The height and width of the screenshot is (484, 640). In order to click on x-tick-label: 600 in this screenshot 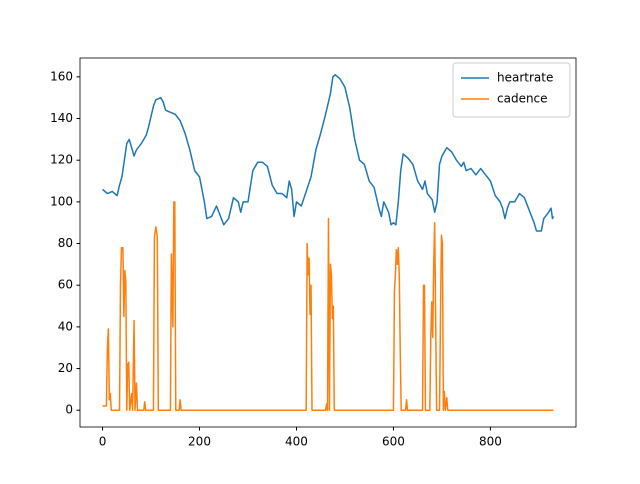, I will do `click(393, 442)`.